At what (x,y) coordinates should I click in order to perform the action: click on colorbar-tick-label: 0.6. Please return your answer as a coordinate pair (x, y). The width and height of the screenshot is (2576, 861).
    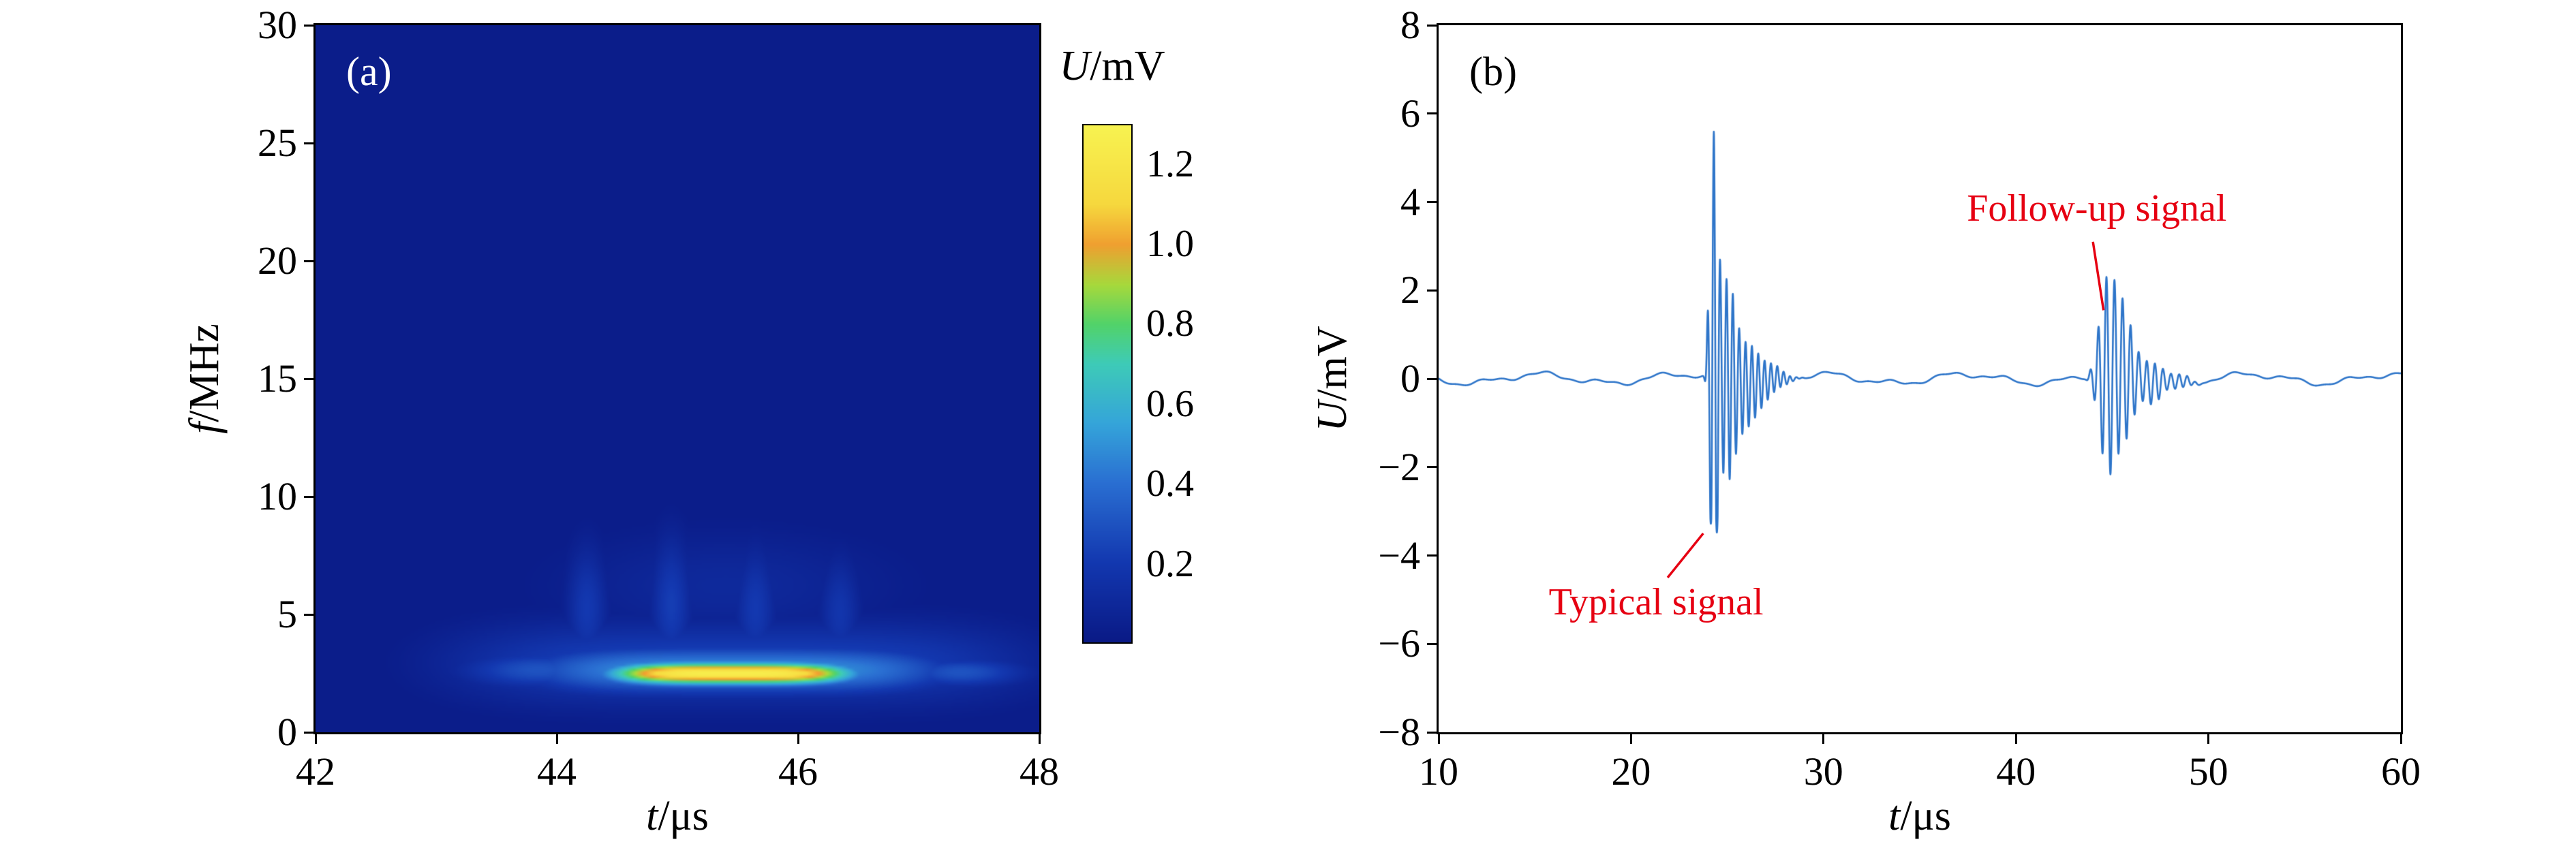
    Looking at the image, I should click on (1170, 403).